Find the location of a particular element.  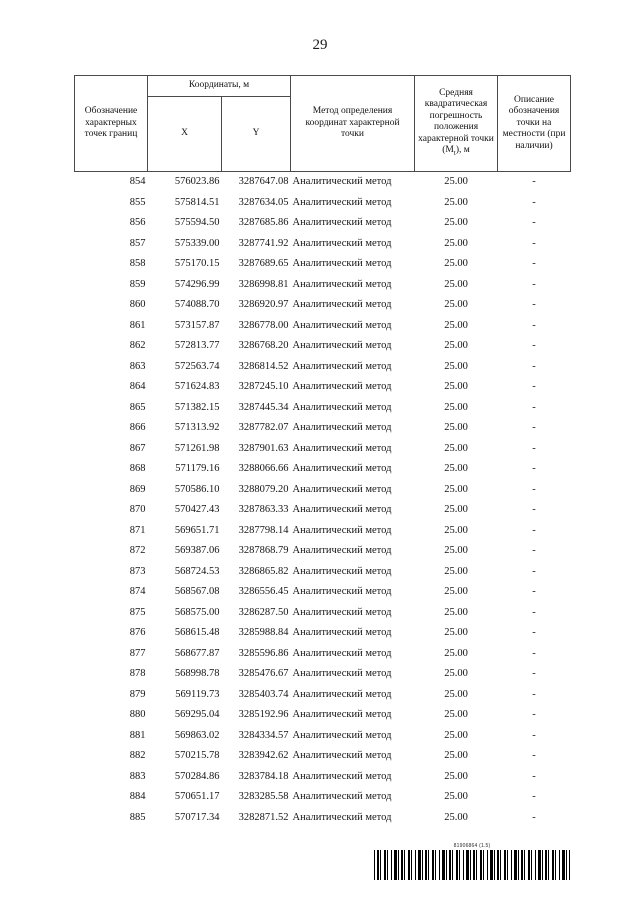

cell-x: 571261.98 is located at coordinates (197, 448).